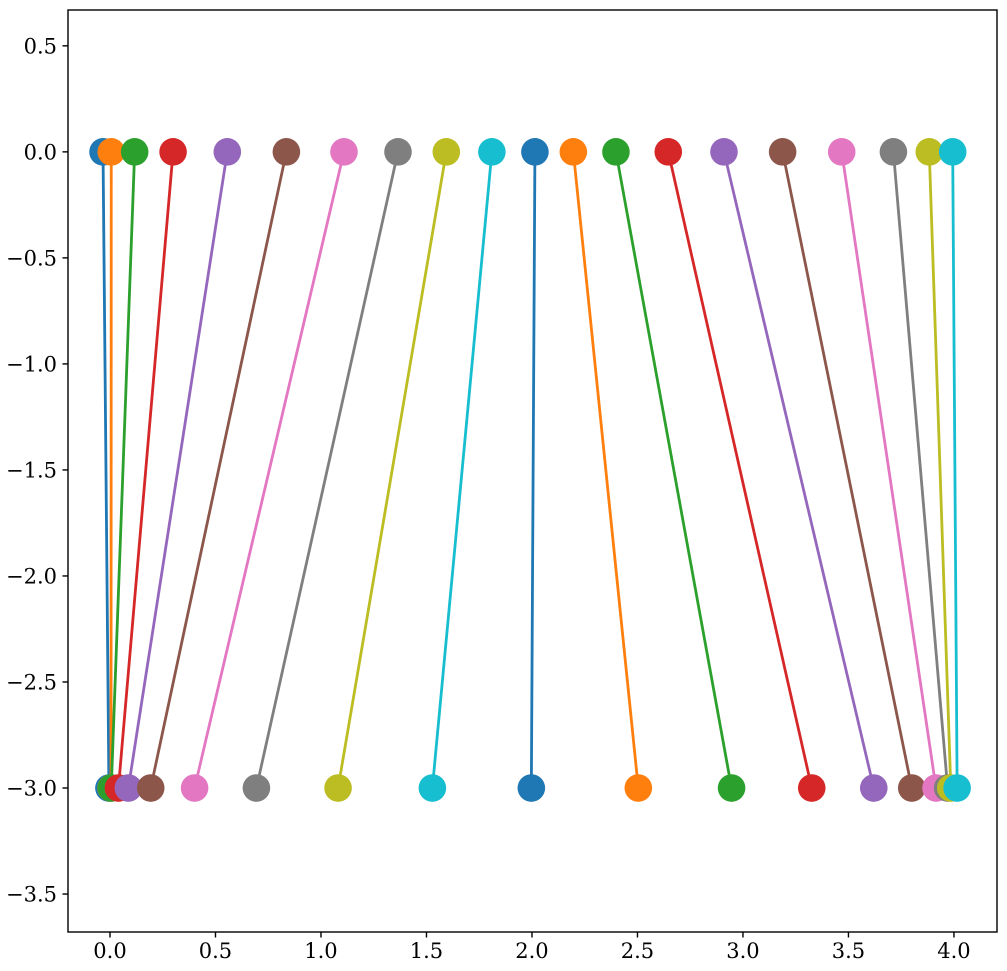 The height and width of the screenshot is (971, 1007). I want to click on series-12-marker-bottom, so click(731, 788).